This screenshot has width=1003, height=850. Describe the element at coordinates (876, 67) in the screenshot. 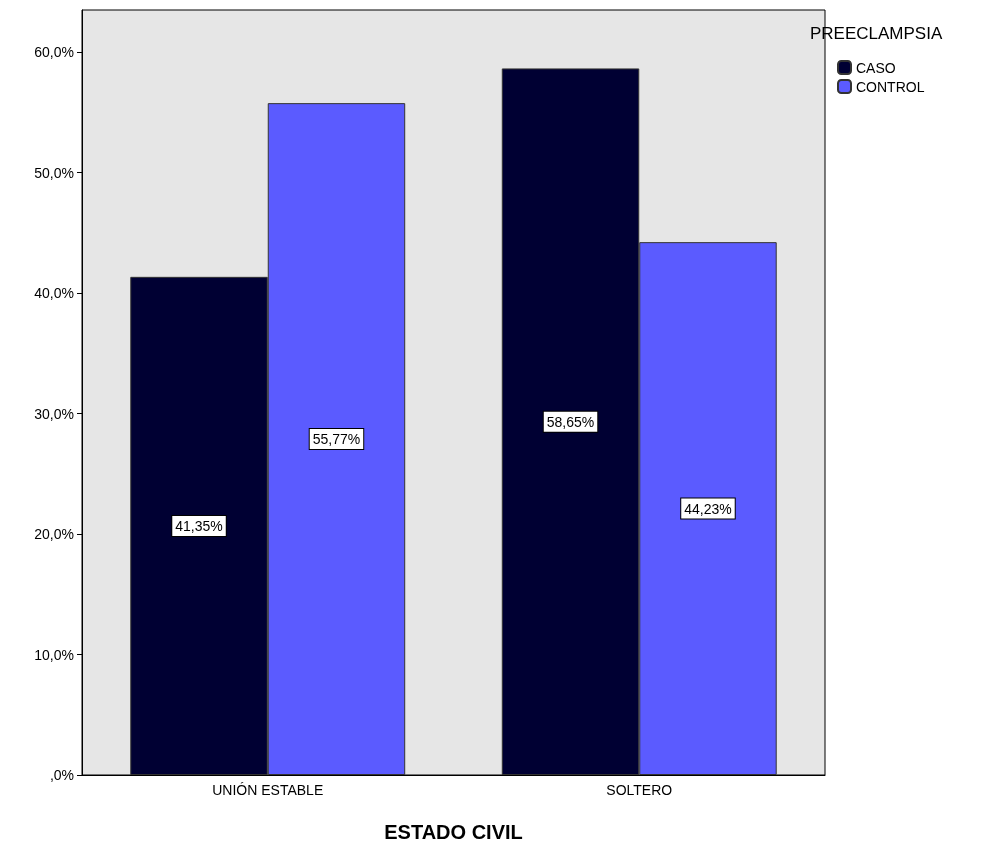

I see `legend-label: CASO` at that location.